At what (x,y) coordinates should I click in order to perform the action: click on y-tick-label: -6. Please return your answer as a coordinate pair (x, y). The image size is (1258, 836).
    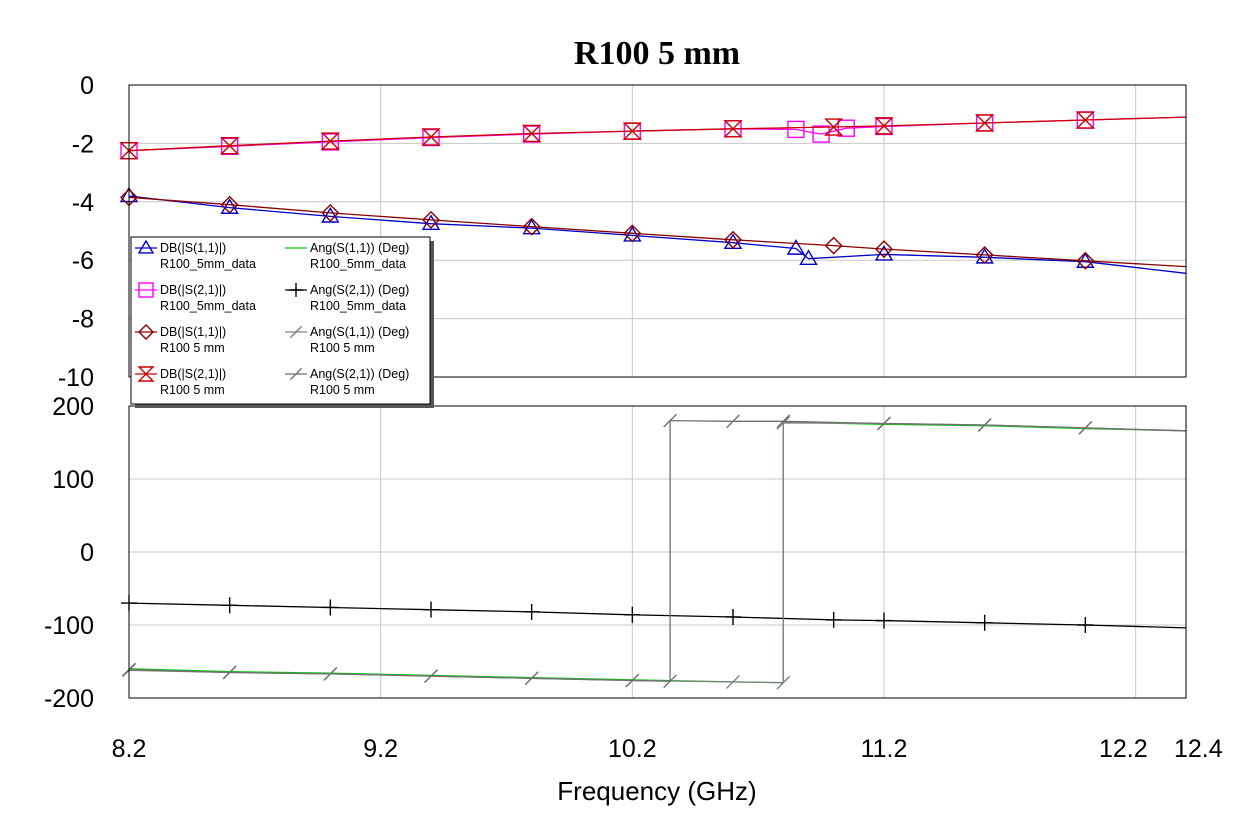
    Looking at the image, I should click on (83, 261).